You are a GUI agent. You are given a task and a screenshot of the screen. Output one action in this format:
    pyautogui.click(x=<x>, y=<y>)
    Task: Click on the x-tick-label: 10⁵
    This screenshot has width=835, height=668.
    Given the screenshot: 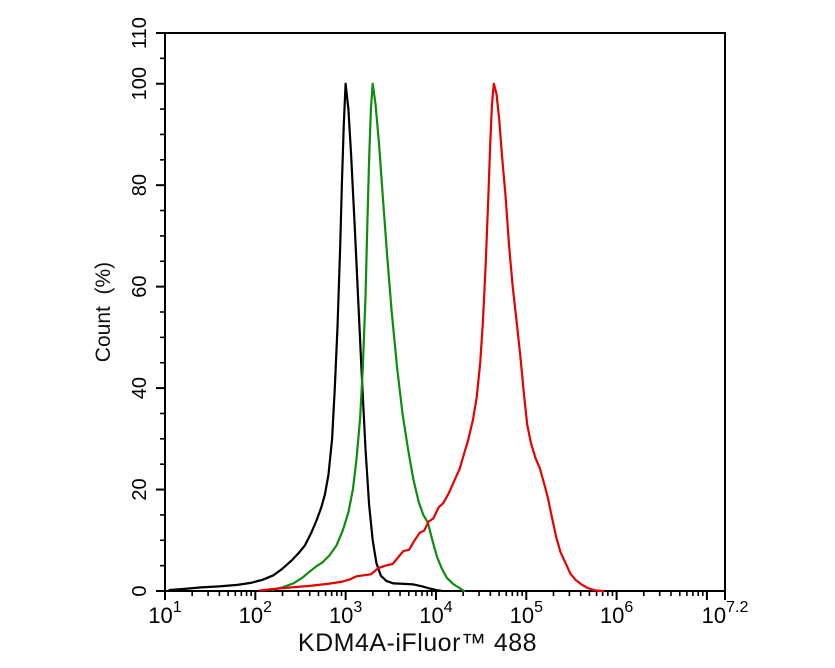 What is the action you would take?
    pyautogui.click(x=526, y=613)
    